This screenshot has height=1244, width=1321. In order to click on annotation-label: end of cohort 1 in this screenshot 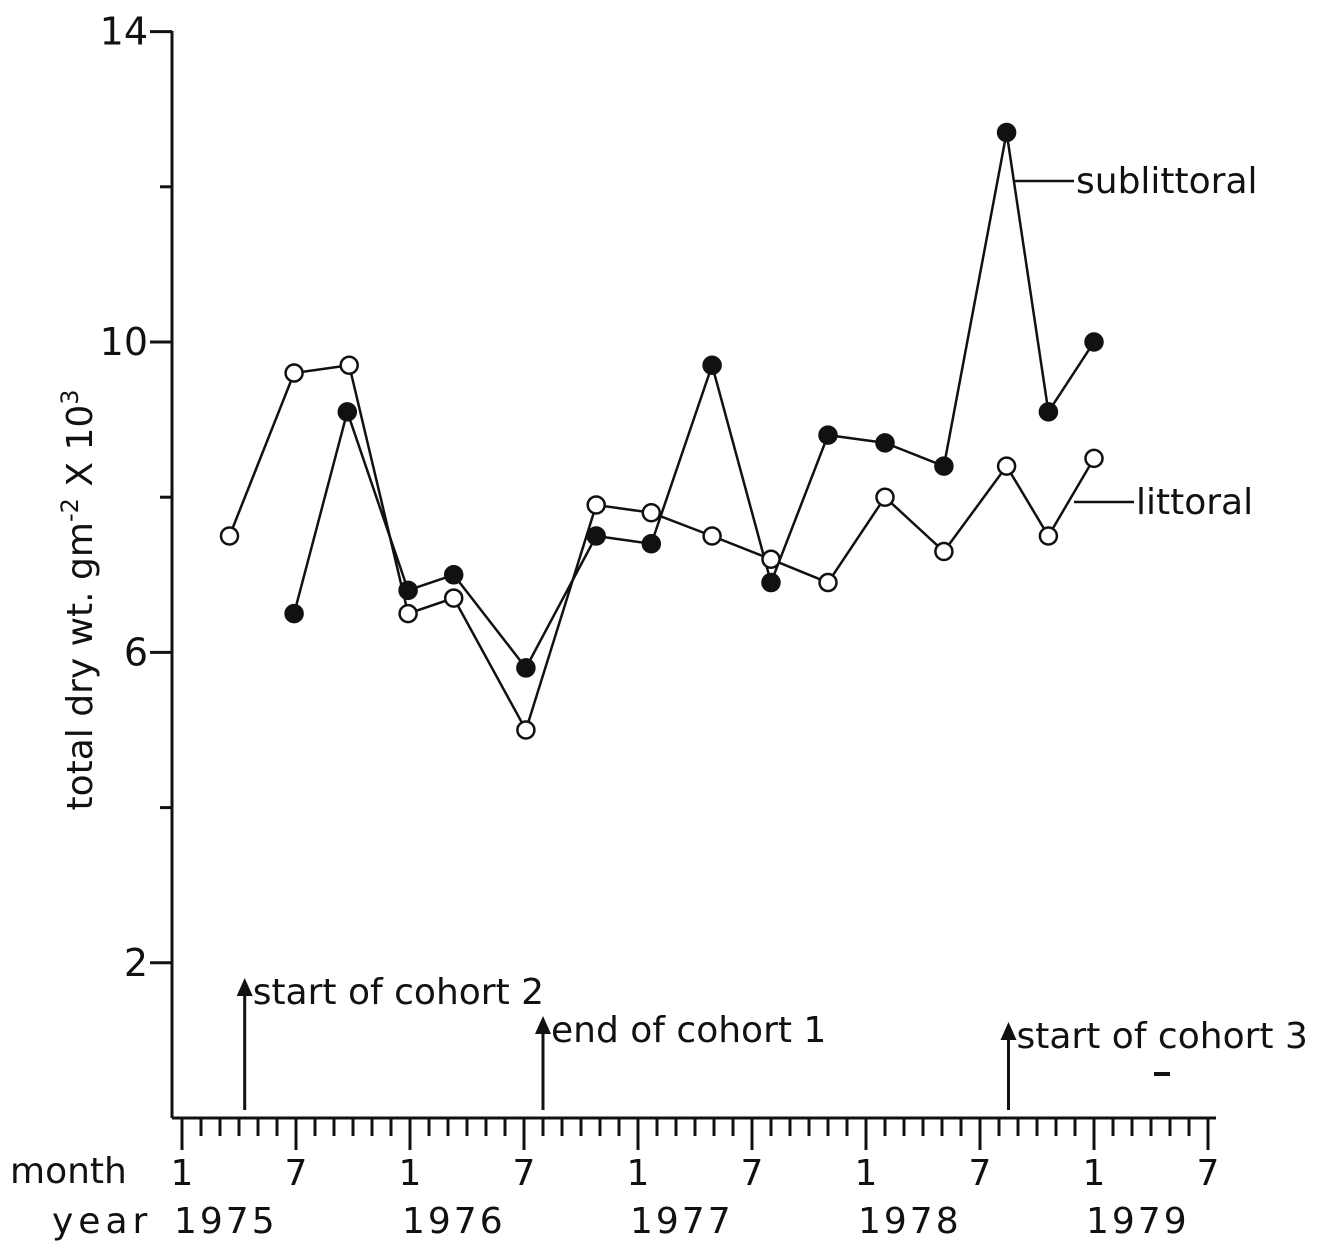, I will do `click(688, 1030)`.